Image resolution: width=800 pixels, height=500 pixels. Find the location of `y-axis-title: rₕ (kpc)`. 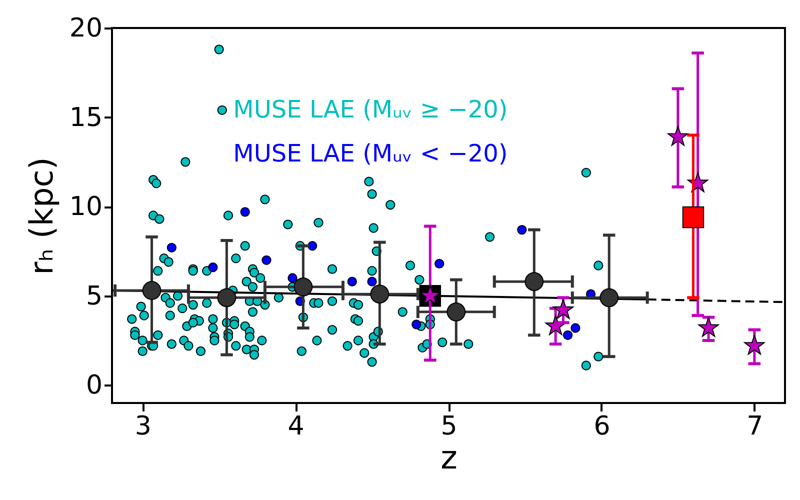

y-axis-title: rₕ (kpc) is located at coordinates (41, 216).